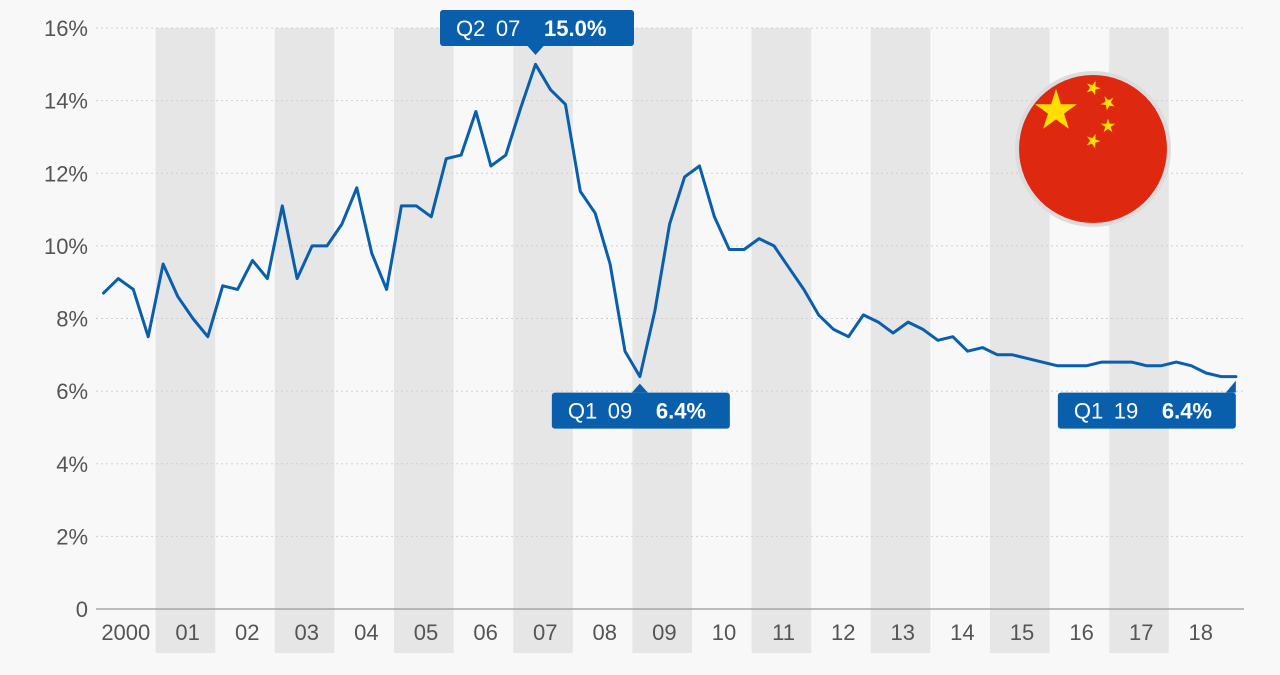 The width and height of the screenshot is (1280, 675). I want to click on x-tick-label: 18, so click(1198, 632).